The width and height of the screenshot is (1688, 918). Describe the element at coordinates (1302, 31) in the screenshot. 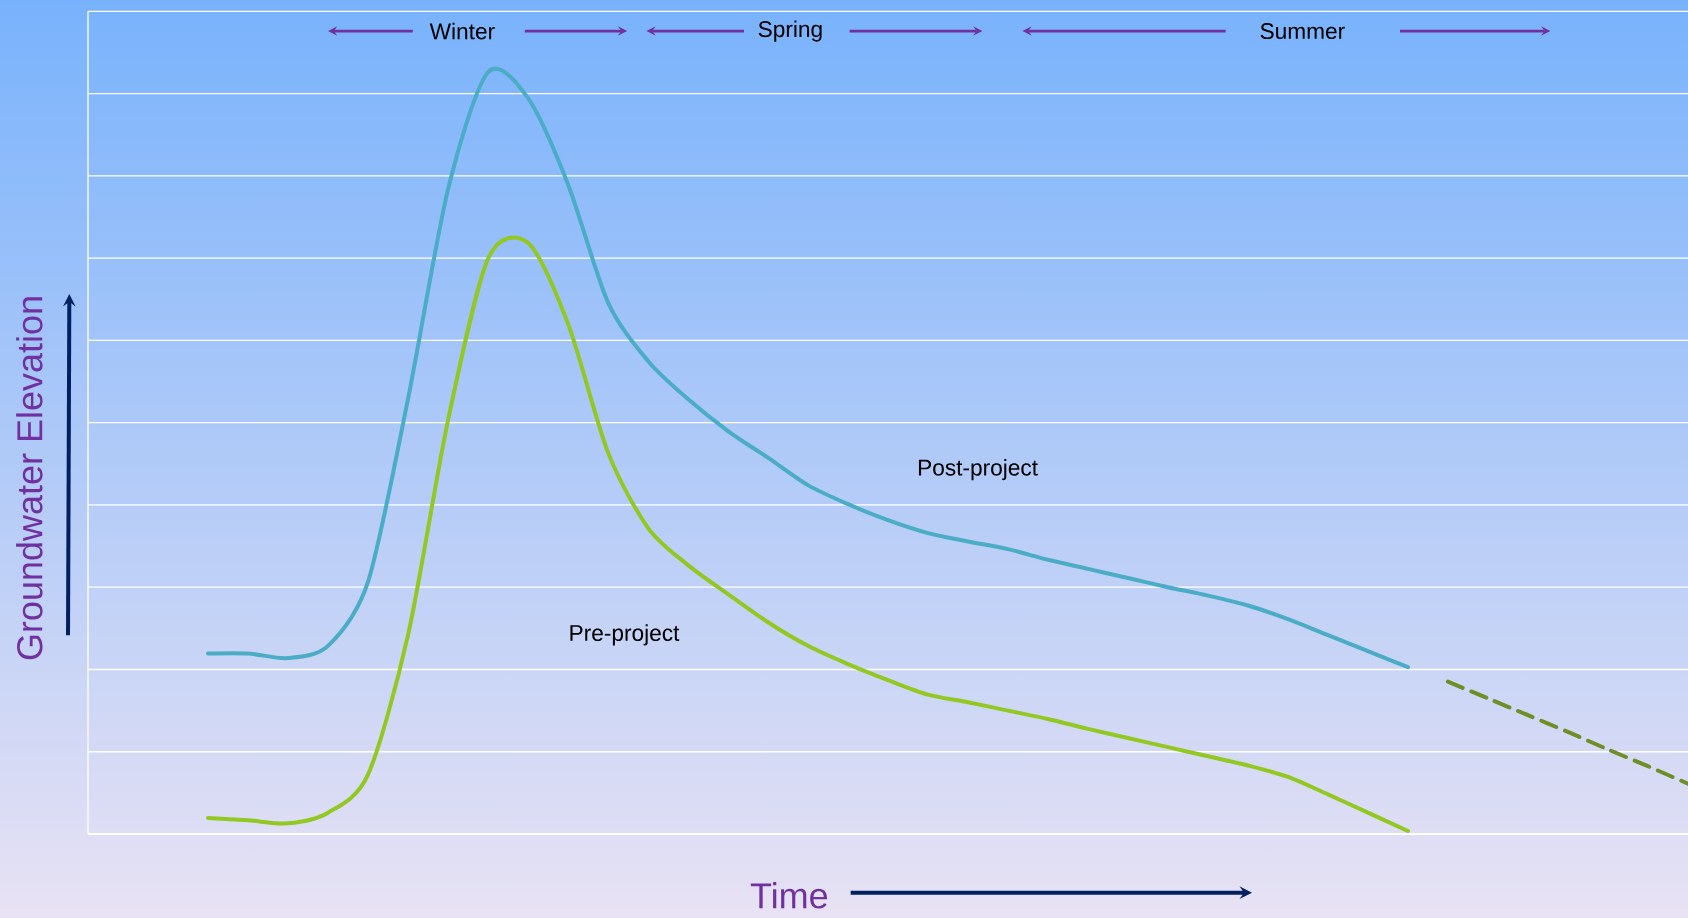

I see `text: Summer` at that location.